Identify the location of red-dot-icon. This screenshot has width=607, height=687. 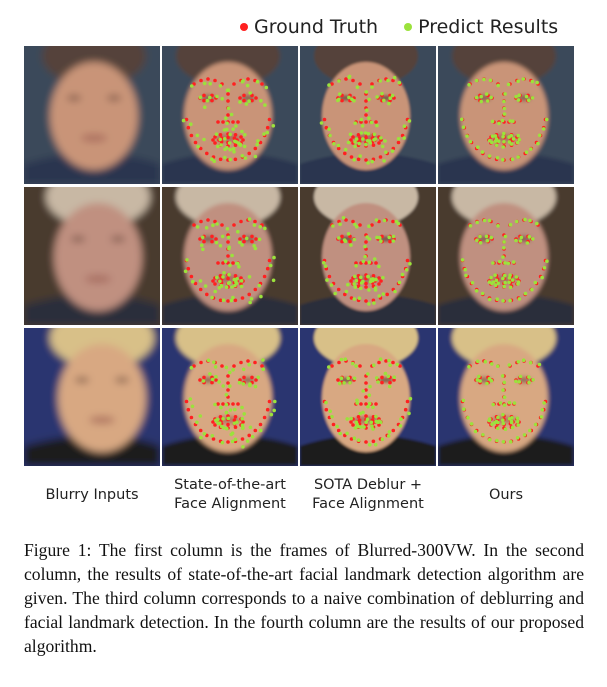
(244, 27).